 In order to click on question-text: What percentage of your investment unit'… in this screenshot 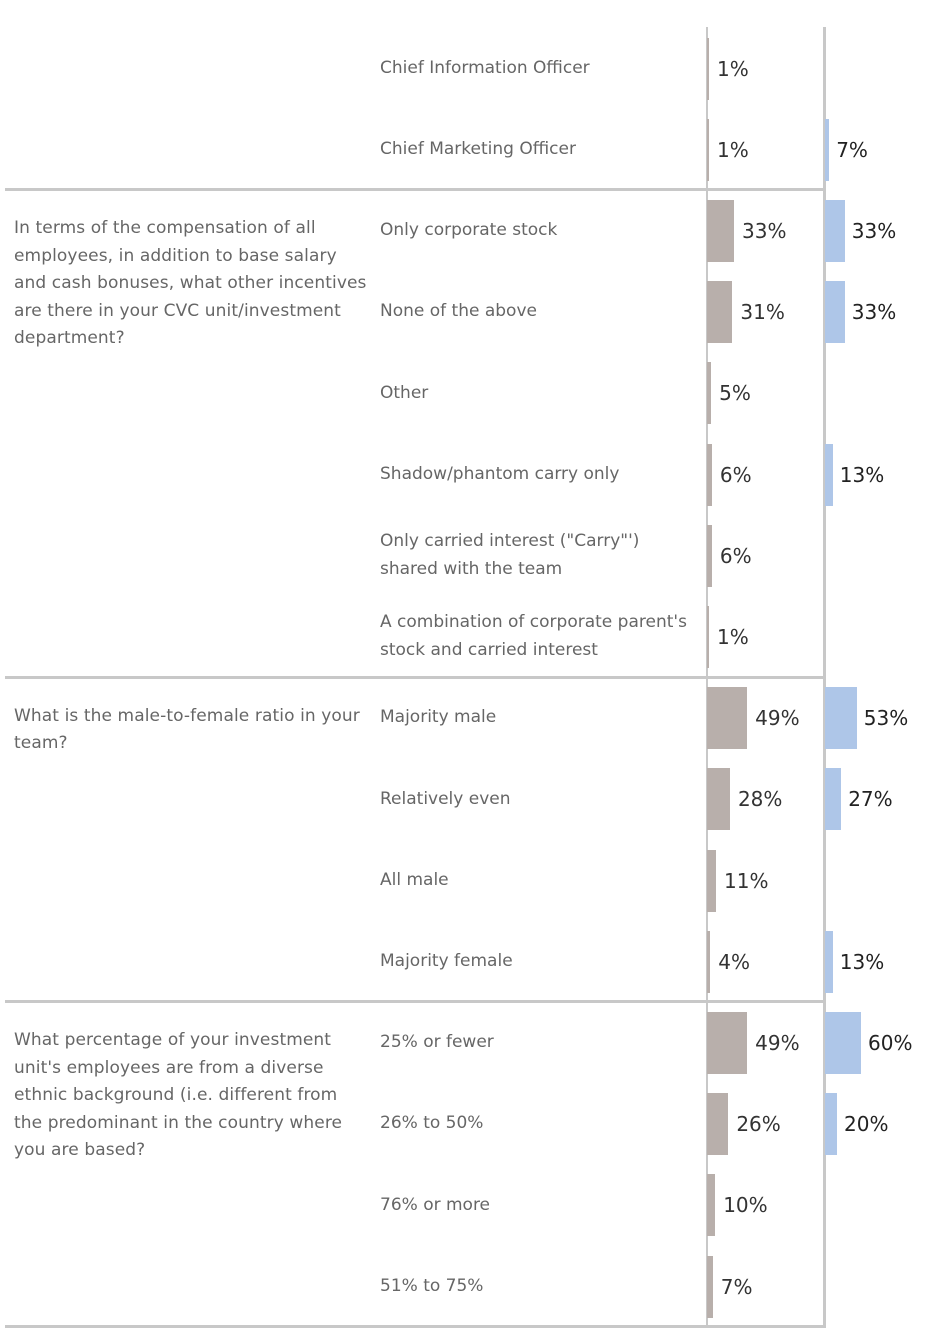, I will do `click(178, 1095)`.